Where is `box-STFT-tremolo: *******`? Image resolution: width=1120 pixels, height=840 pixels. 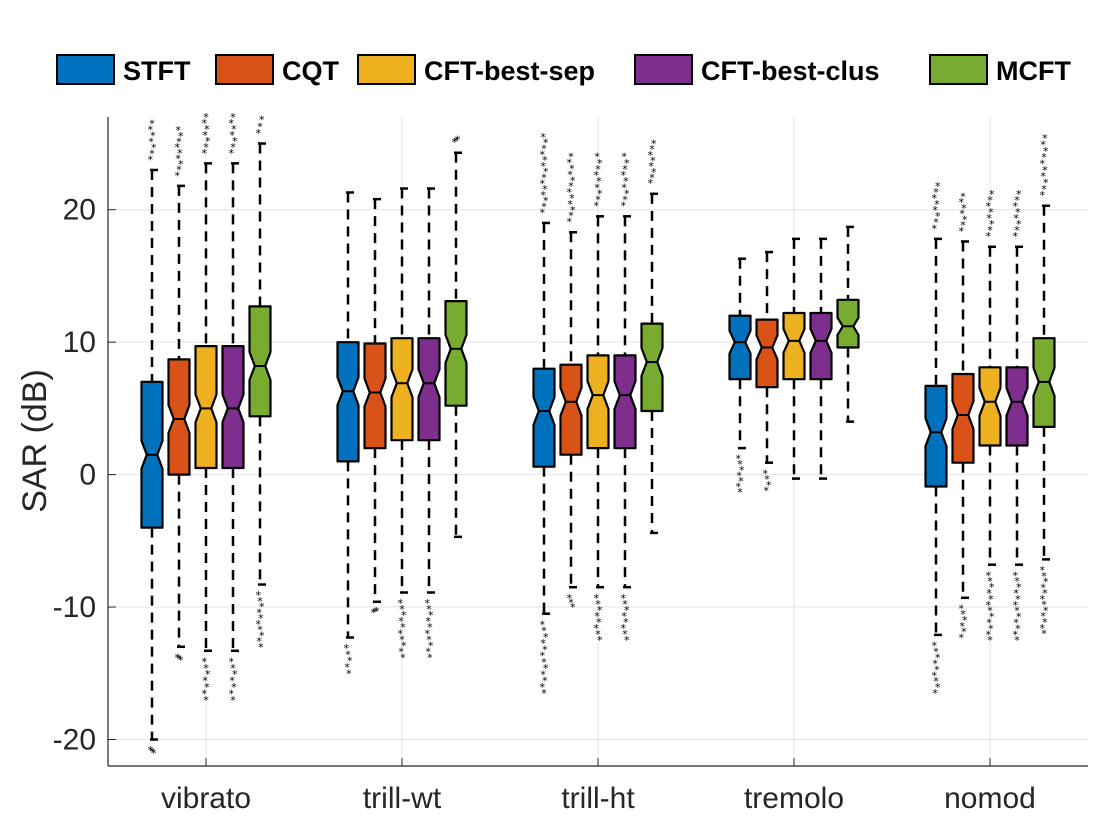 box-STFT-tremolo: ******* is located at coordinates (740, 378).